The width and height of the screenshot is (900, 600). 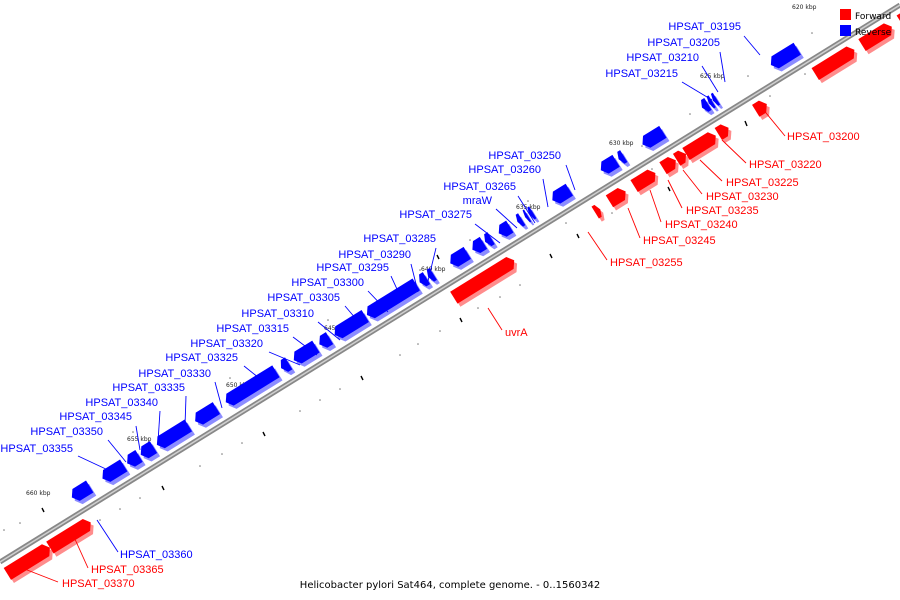 I want to click on legend-forward-label: Forward, so click(x=873, y=17).